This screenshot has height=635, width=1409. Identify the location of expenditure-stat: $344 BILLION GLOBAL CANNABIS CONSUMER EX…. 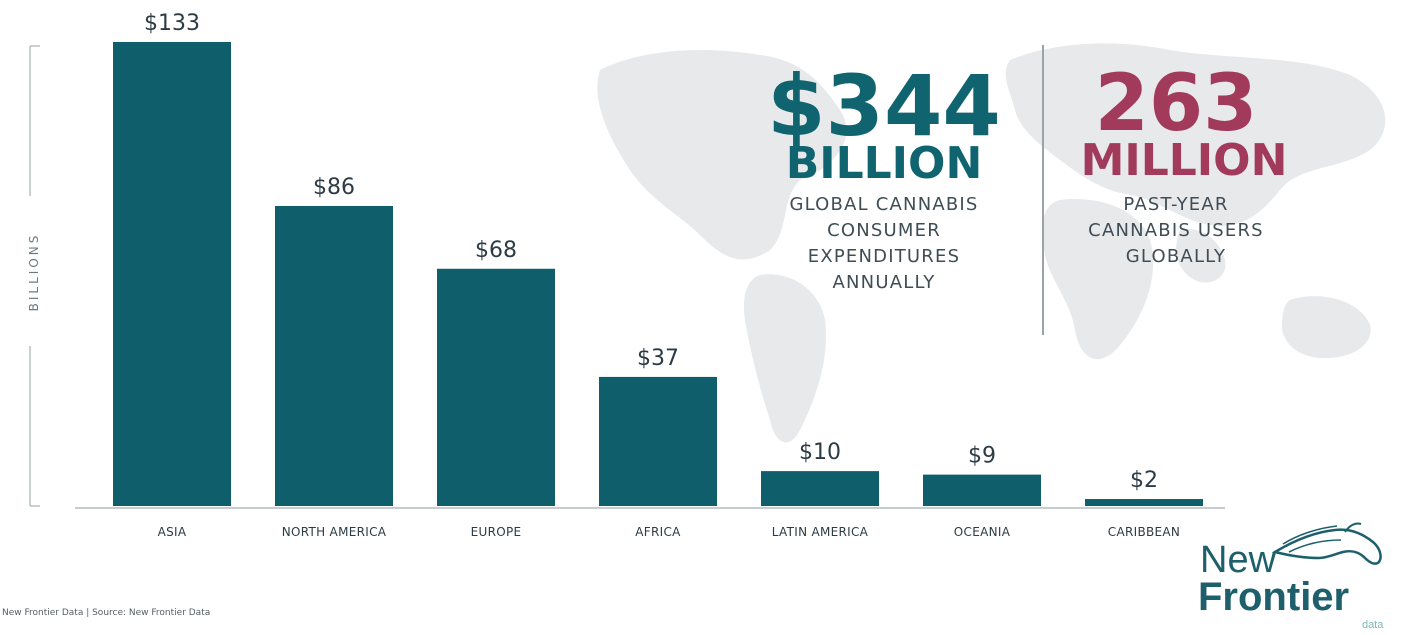
(884, 175).